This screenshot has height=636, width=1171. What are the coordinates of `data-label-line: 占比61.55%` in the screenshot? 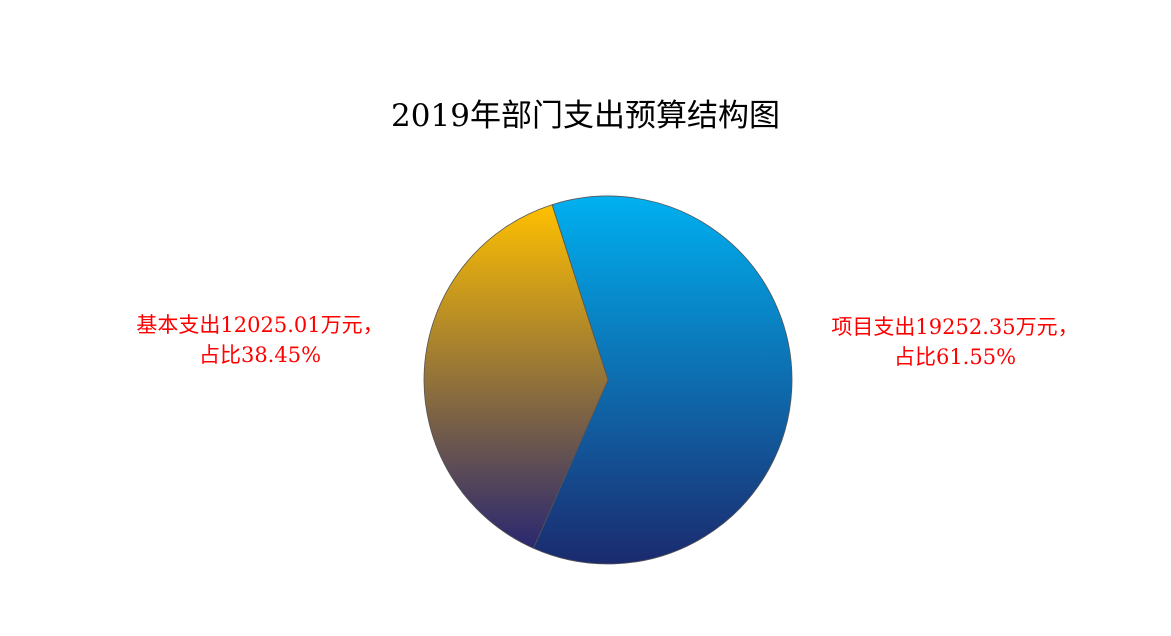 It's located at (955, 357).